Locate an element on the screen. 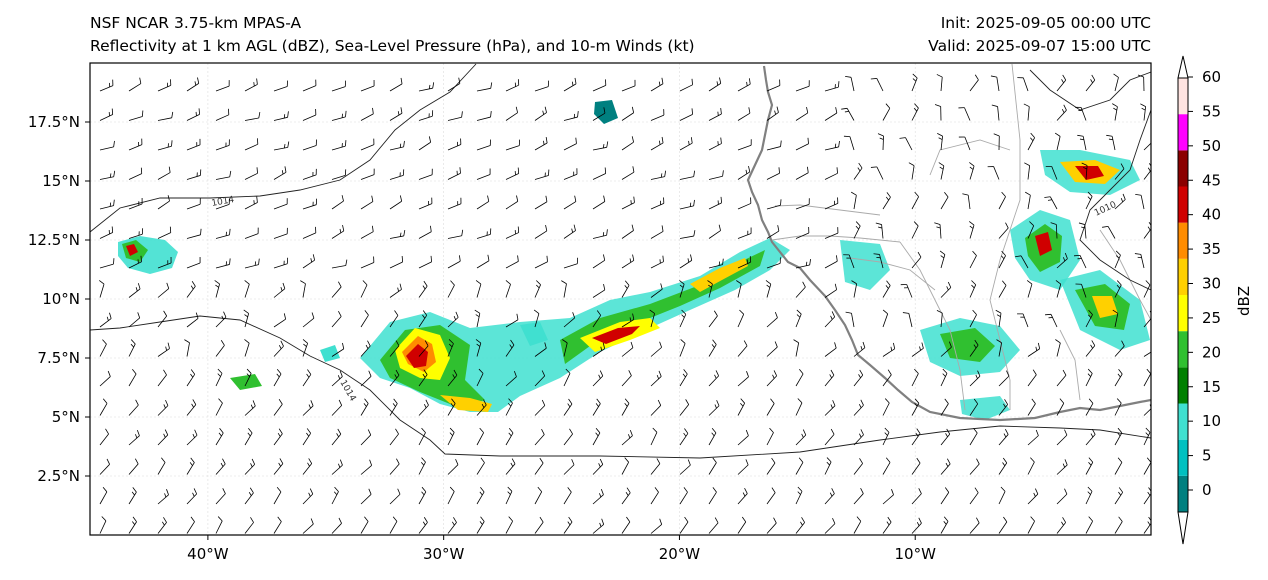  storm-cell-west-peak is located at coordinates (132, 250).